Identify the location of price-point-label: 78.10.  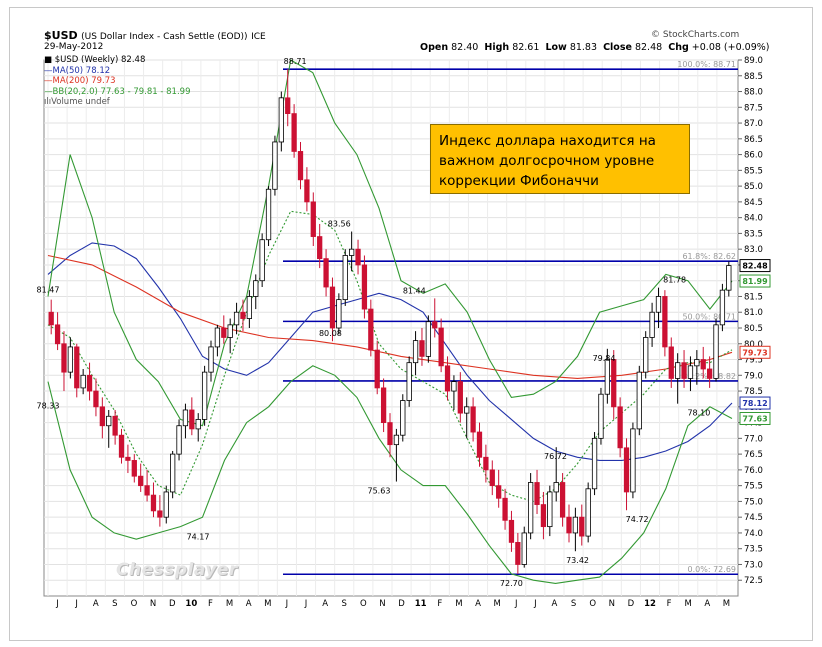
(698, 413).